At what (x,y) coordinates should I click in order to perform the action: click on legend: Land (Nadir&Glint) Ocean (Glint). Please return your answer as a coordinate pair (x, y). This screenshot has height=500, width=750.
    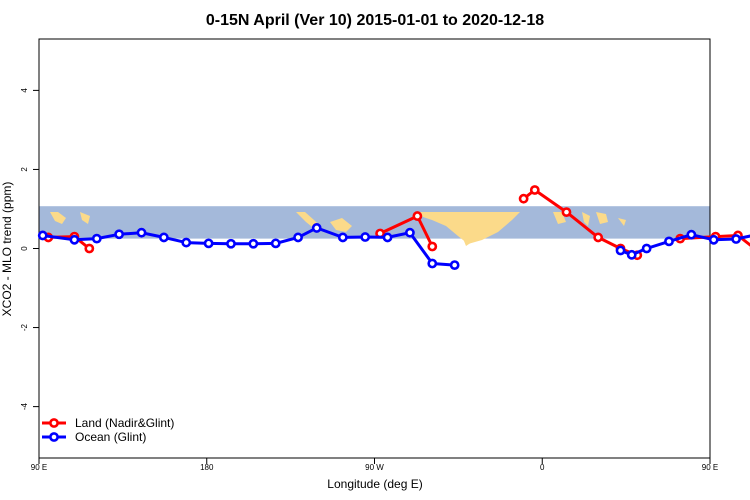
    Looking at the image, I should click on (108, 430).